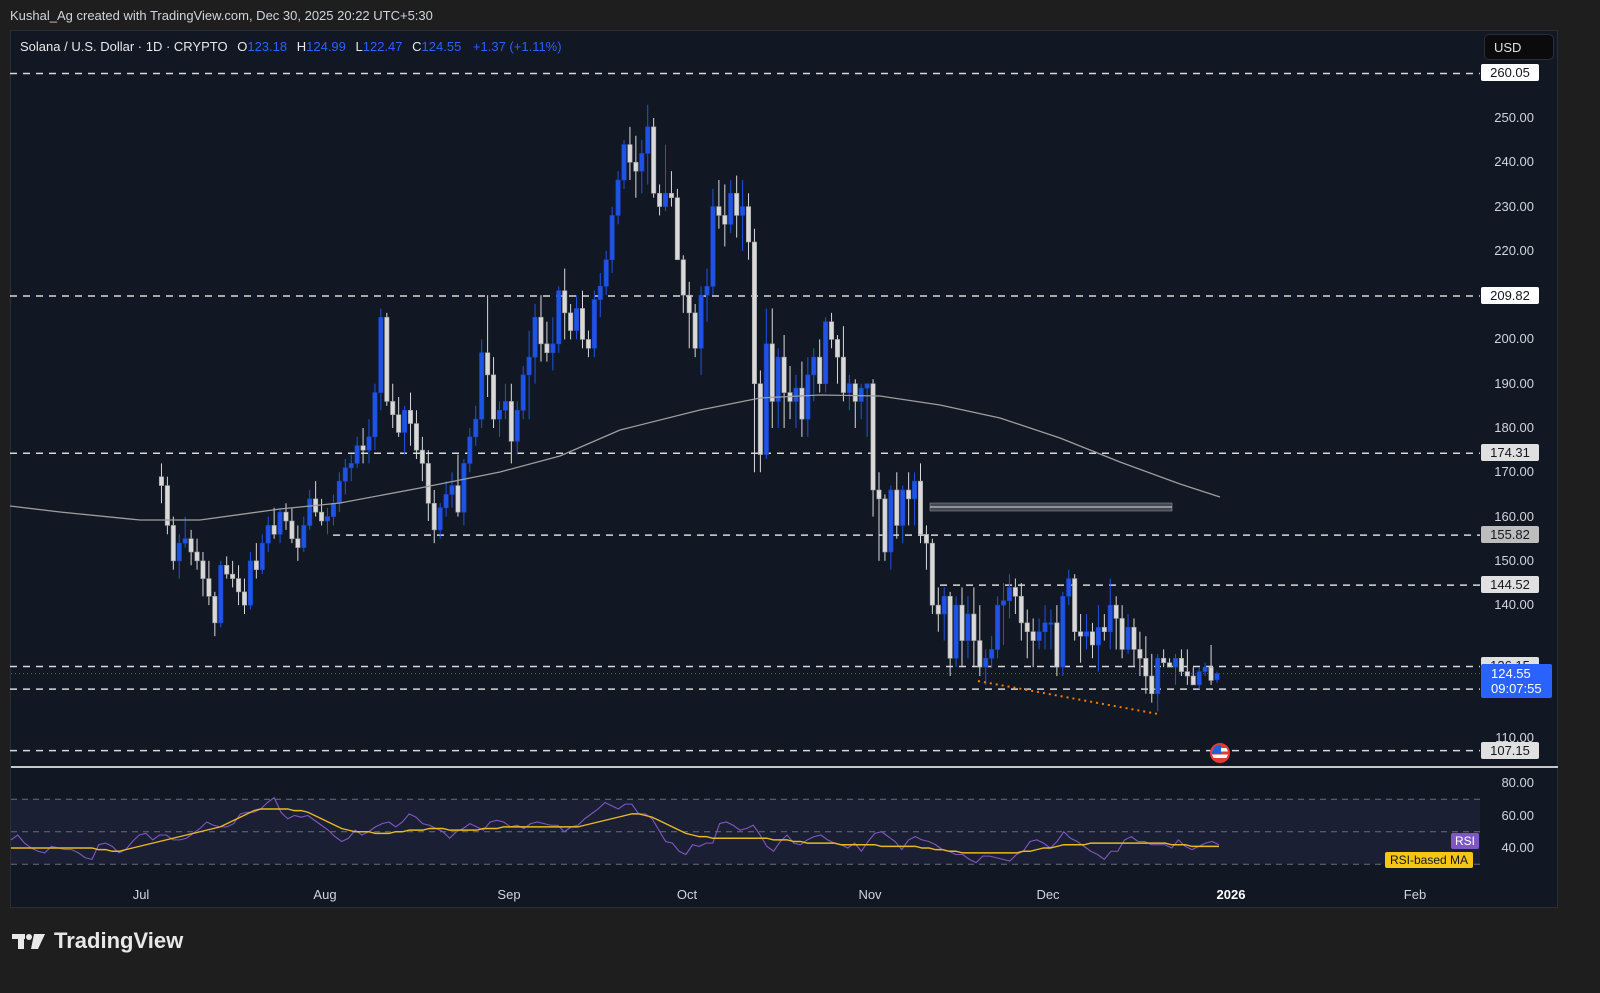  What do you see at coordinates (1510, 295) in the screenshot?
I see `level-price-tag: 209.82` at bounding box center [1510, 295].